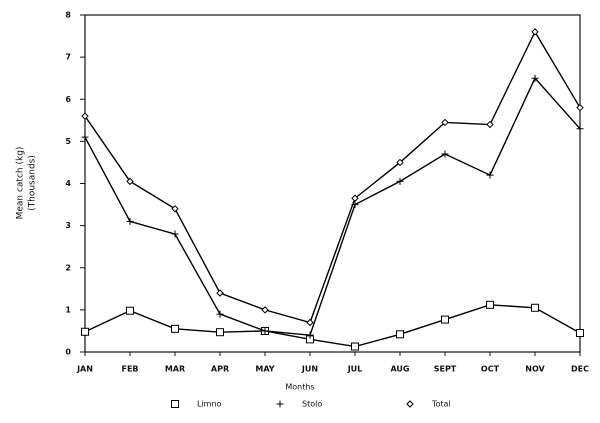 The width and height of the screenshot is (600, 423). Describe the element at coordinates (33, 183) in the screenshot. I see `y-axis-label: (Thousands)` at that location.